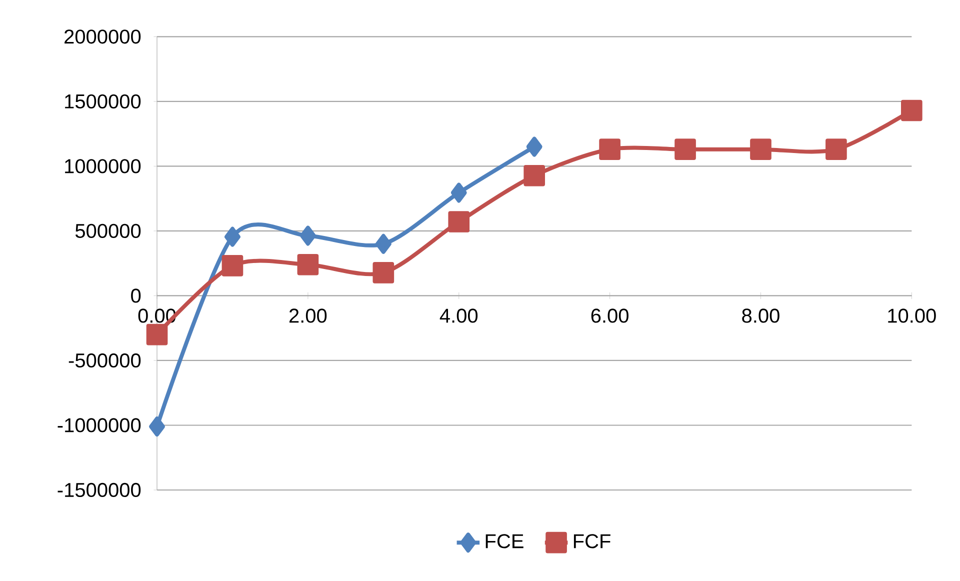 Image resolution: width=960 pixels, height=581 pixels. What do you see at coordinates (102, 37) in the screenshot?
I see `y-tick-label: 2000000` at bounding box center [102, 37].